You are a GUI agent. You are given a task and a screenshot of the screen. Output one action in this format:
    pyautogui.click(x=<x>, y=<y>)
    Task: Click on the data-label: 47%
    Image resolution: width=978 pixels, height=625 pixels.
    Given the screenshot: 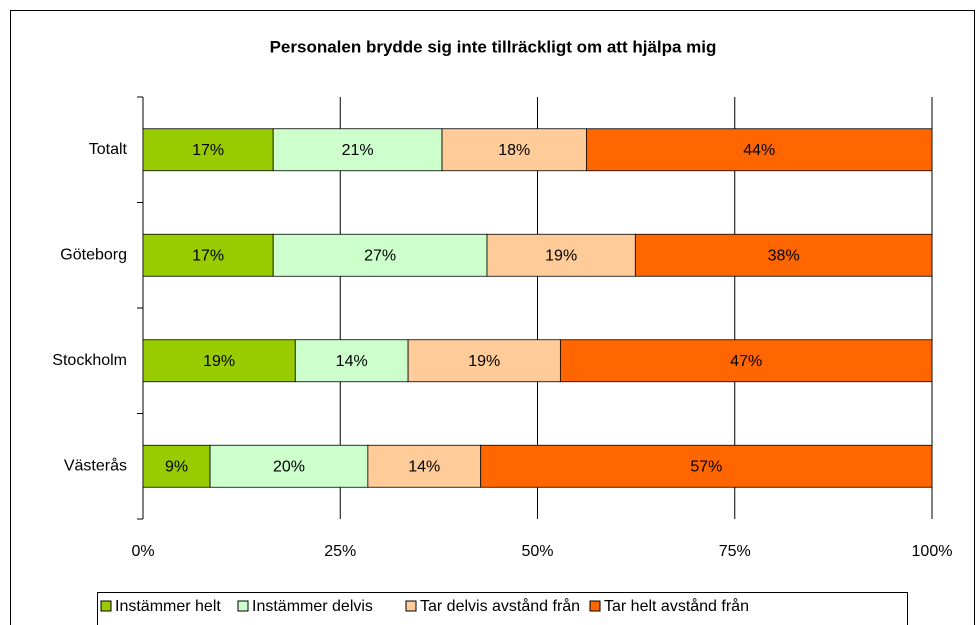 What is the action you would take?
    pyautogui.click(x=746, y=361)
    